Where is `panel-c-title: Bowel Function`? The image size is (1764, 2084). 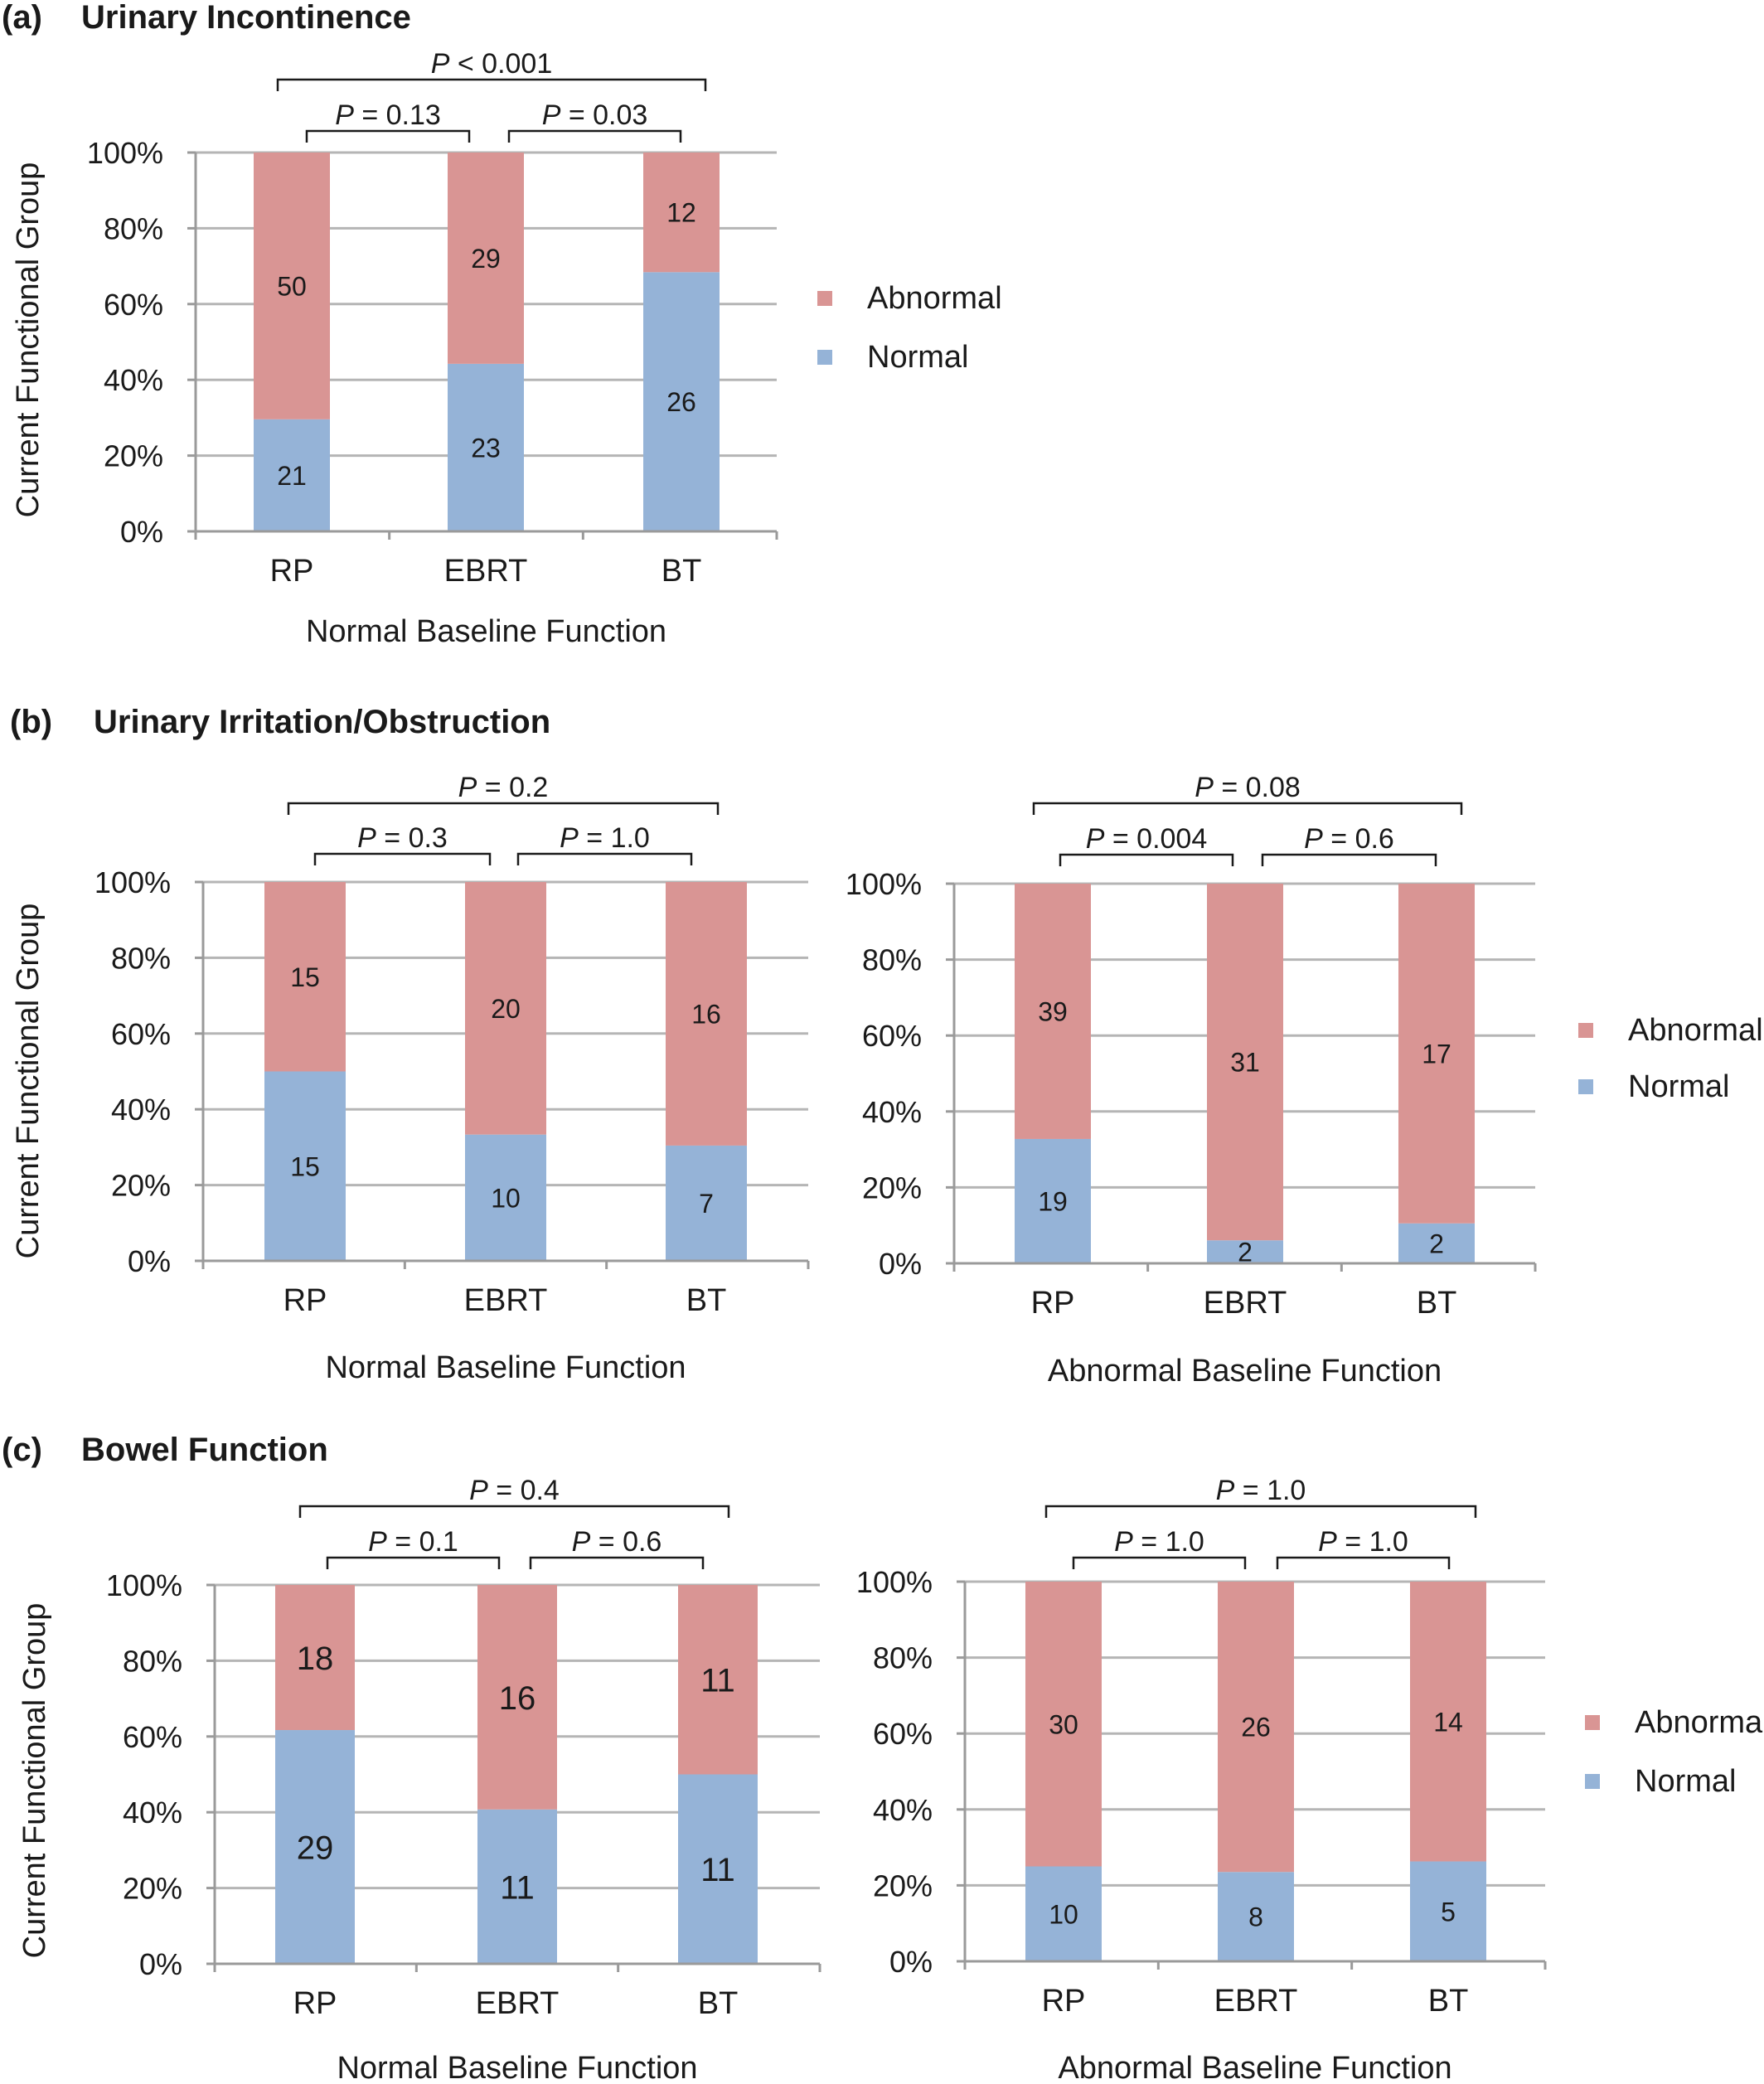
panel-c-title: Bowel Function is located at coordinates (204, 1450).